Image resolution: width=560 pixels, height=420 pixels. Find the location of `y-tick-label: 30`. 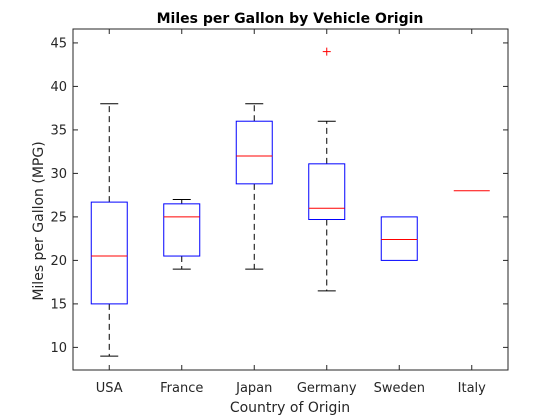

y-tick-label: 30 is located at coordinates (58, 174).